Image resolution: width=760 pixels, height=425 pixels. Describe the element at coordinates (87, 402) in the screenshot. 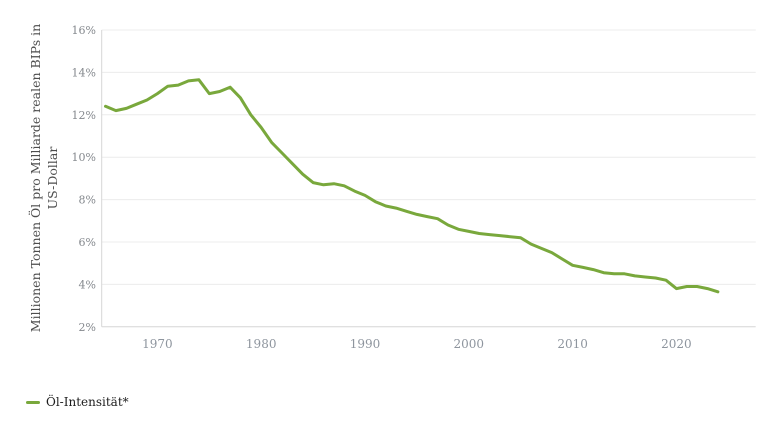

I see `legend-label: Öl-Intensität*` at that location.